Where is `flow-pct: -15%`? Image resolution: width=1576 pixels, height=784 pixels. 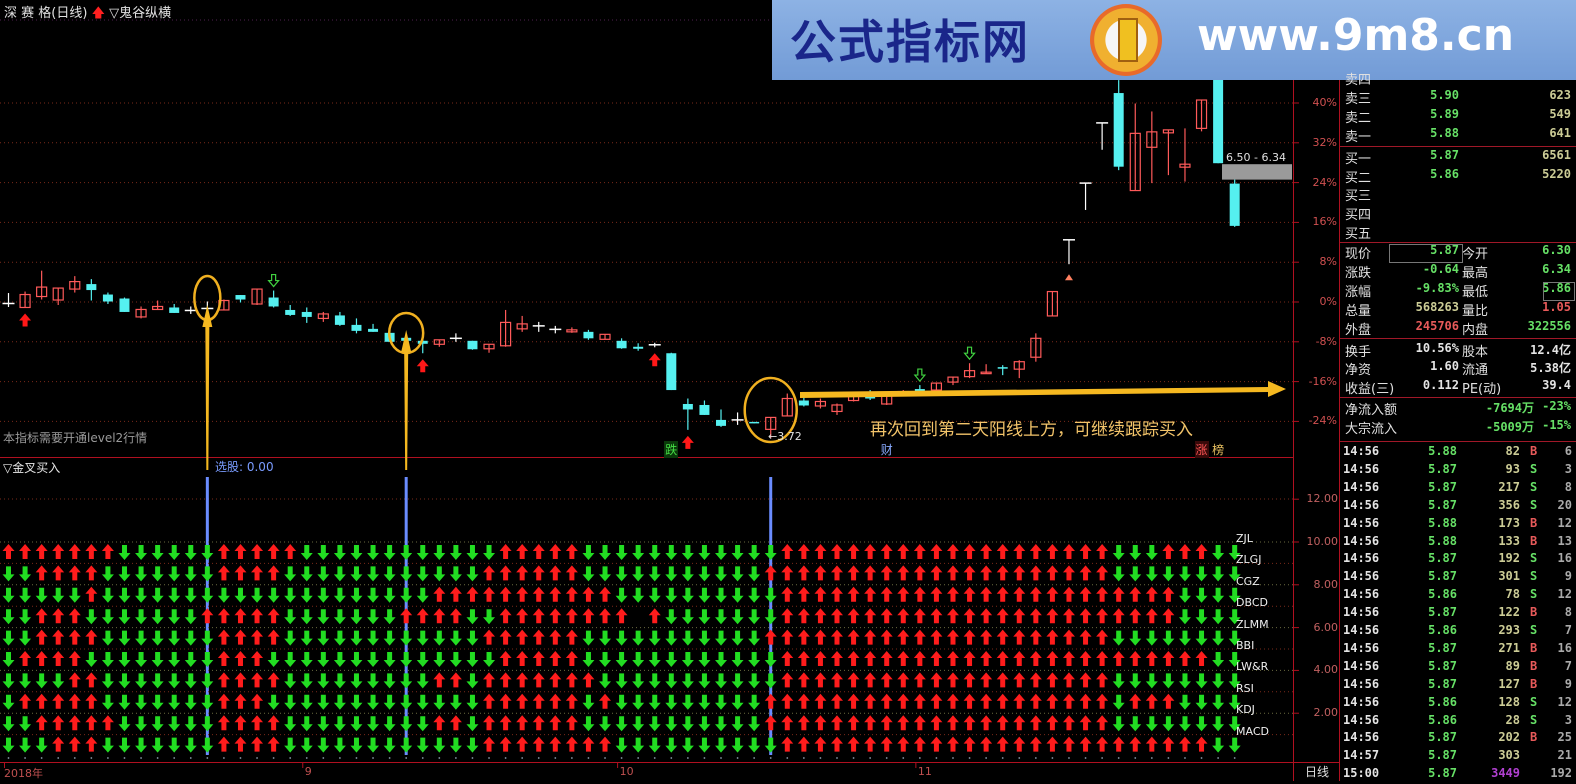
flow-pct: -15% is located at coordinates (1556, 424).